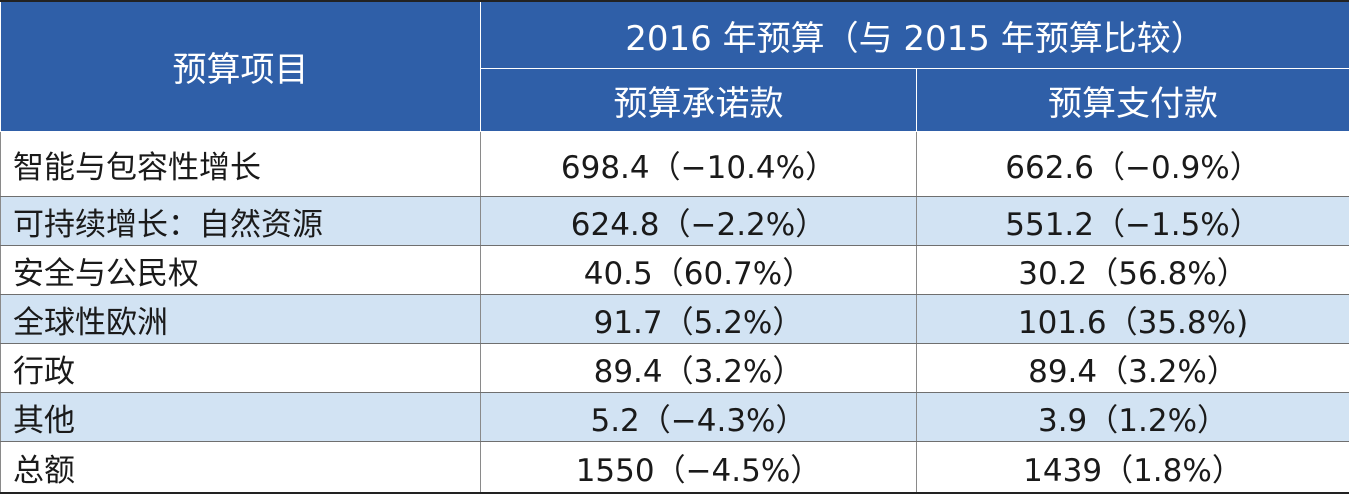 The image size is (1349, 495). Describe the element at coordinates (698, 164) in the screenshot. I see `commitments-cell: 698.4（−10.4%）` at that location.